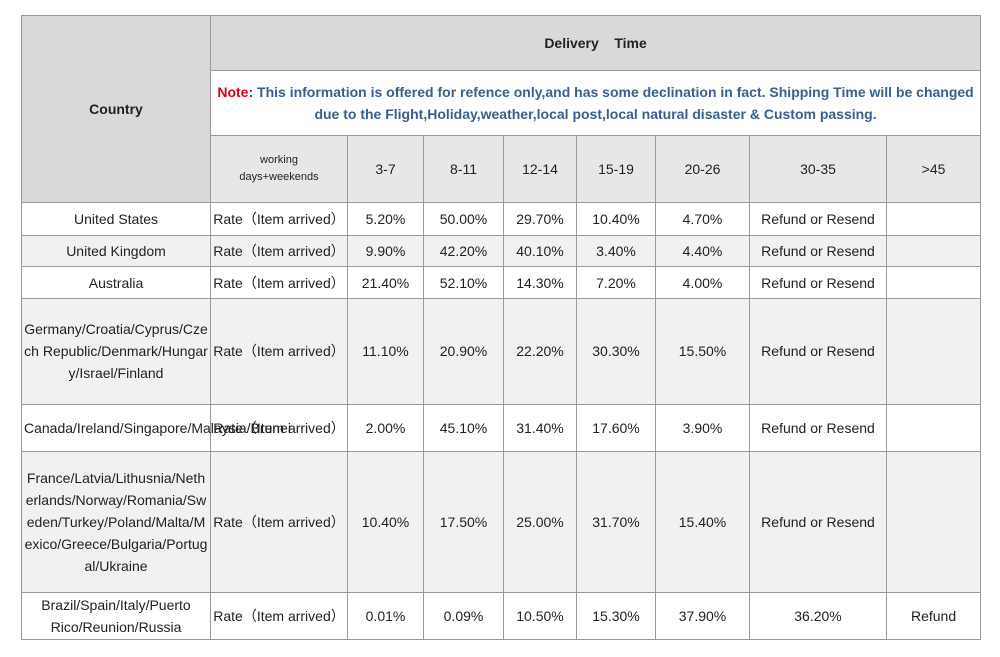  I want to click on range-header: 8-11, so click(463, 169).